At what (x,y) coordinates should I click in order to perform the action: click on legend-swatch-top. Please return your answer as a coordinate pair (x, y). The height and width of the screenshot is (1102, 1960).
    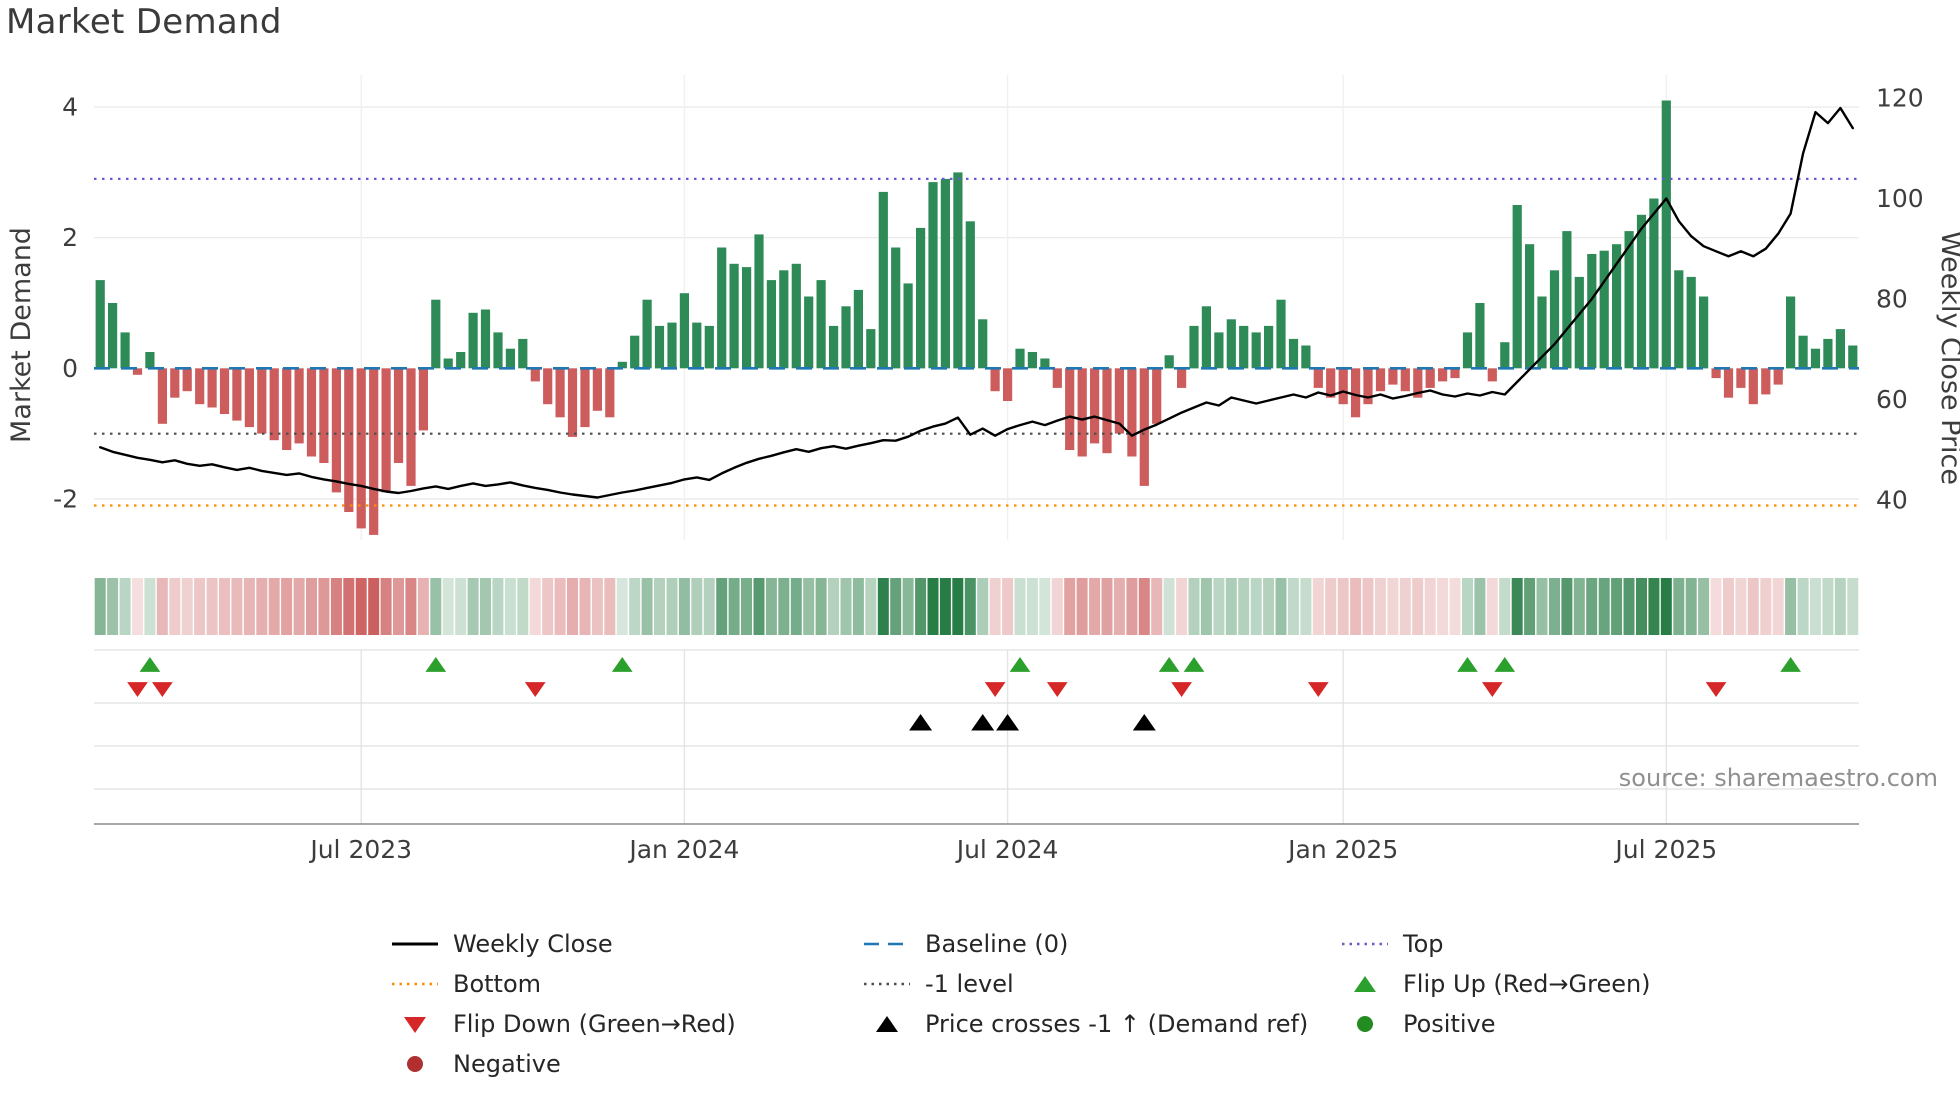
    Looking at the image, I should click on (1365, 944).